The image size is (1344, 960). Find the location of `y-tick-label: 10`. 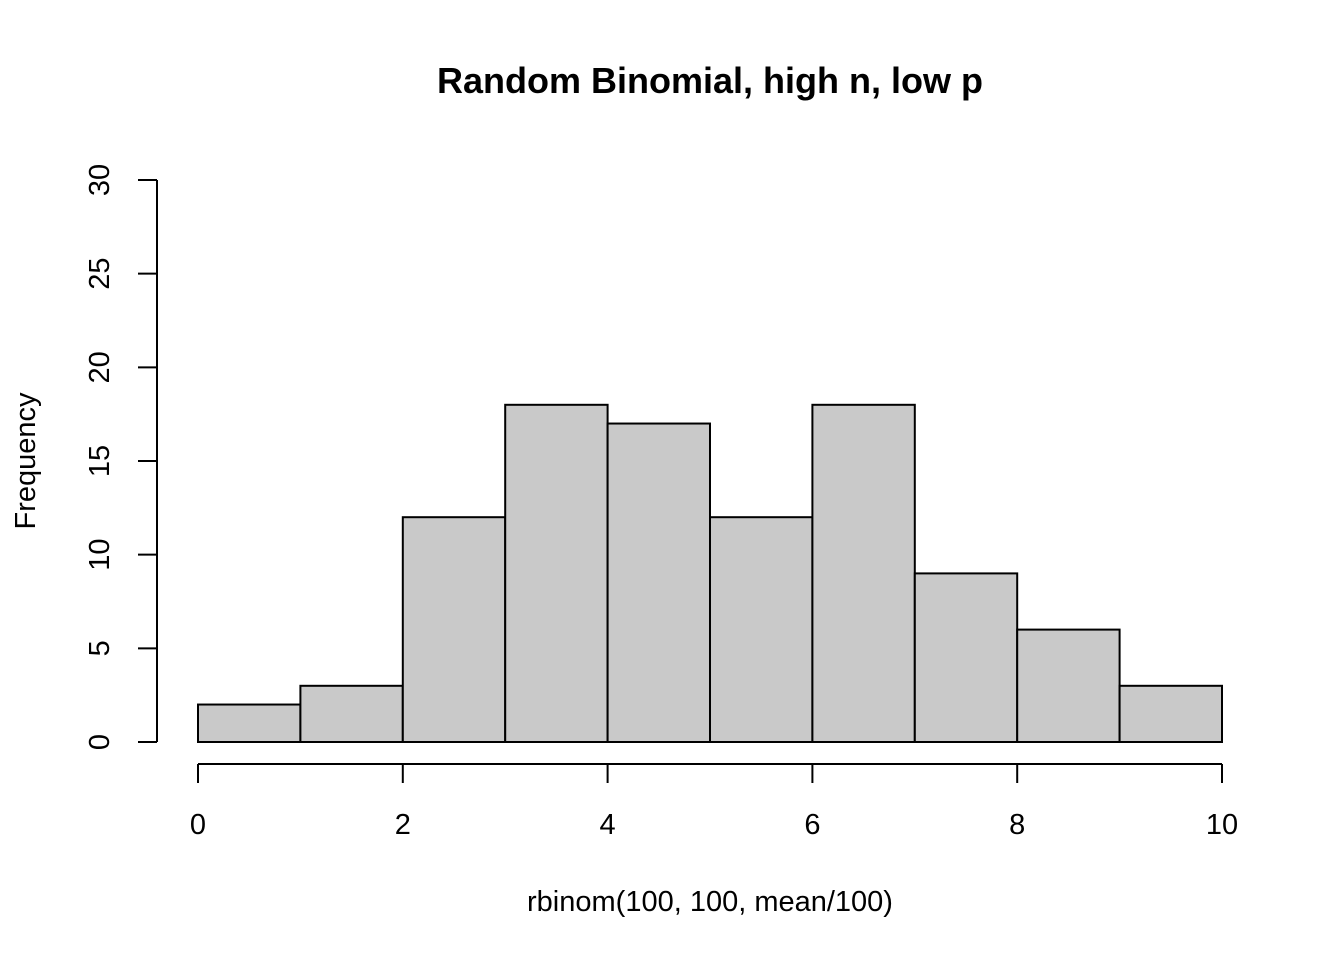

y-tick-label: 10 is located at coordinates (100, 555).